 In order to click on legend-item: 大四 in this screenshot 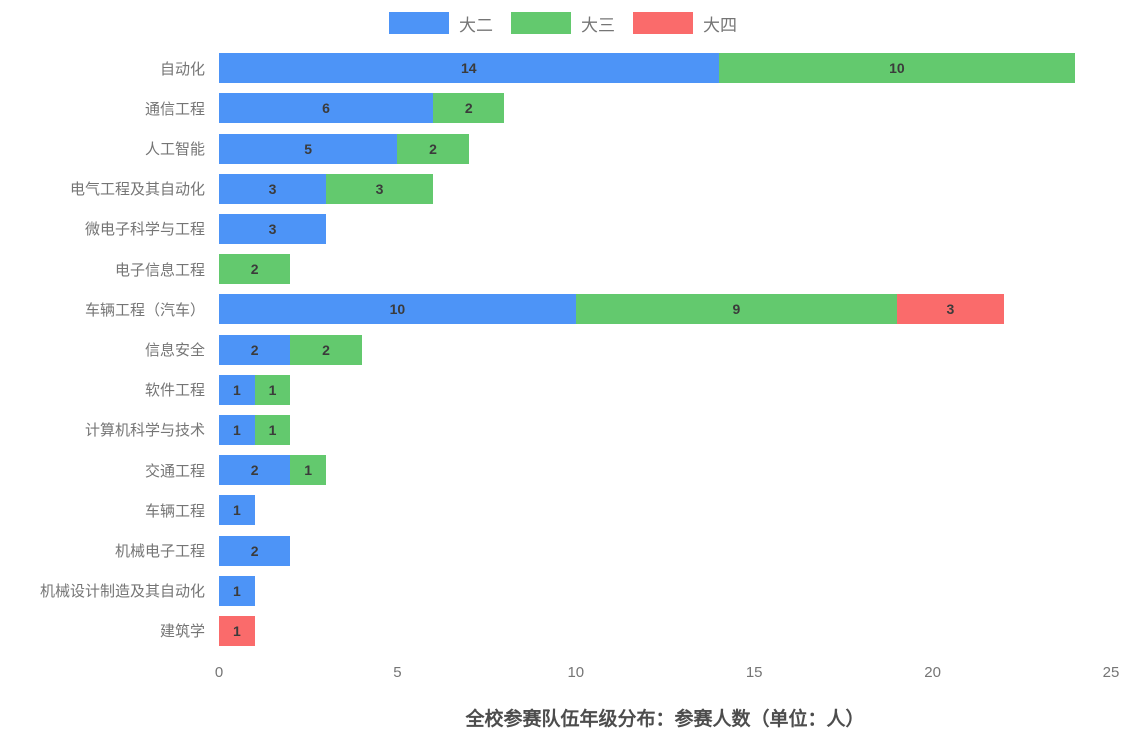, I will do `click(685, 23)`.